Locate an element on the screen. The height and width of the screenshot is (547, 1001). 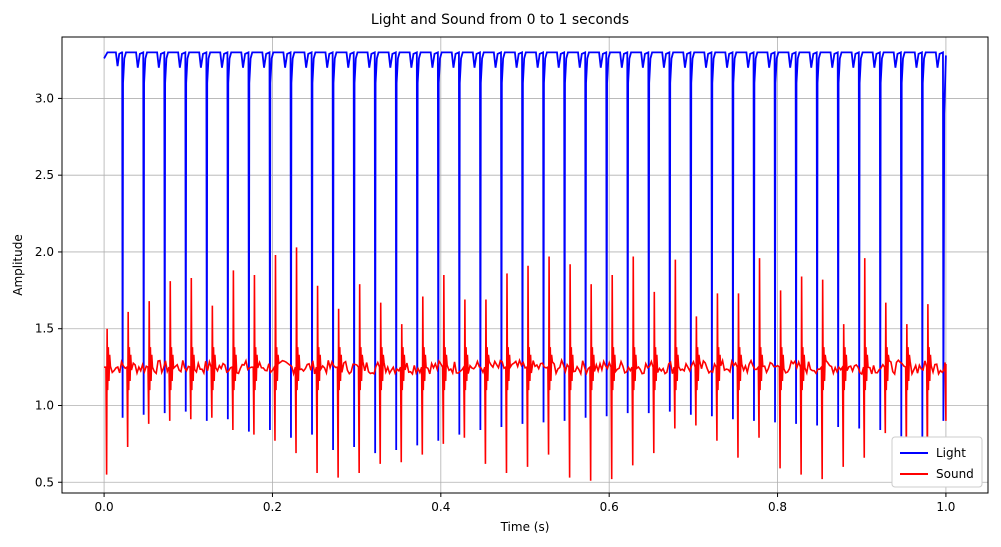
legend: Light Sound is located at coordinates (937, 462).